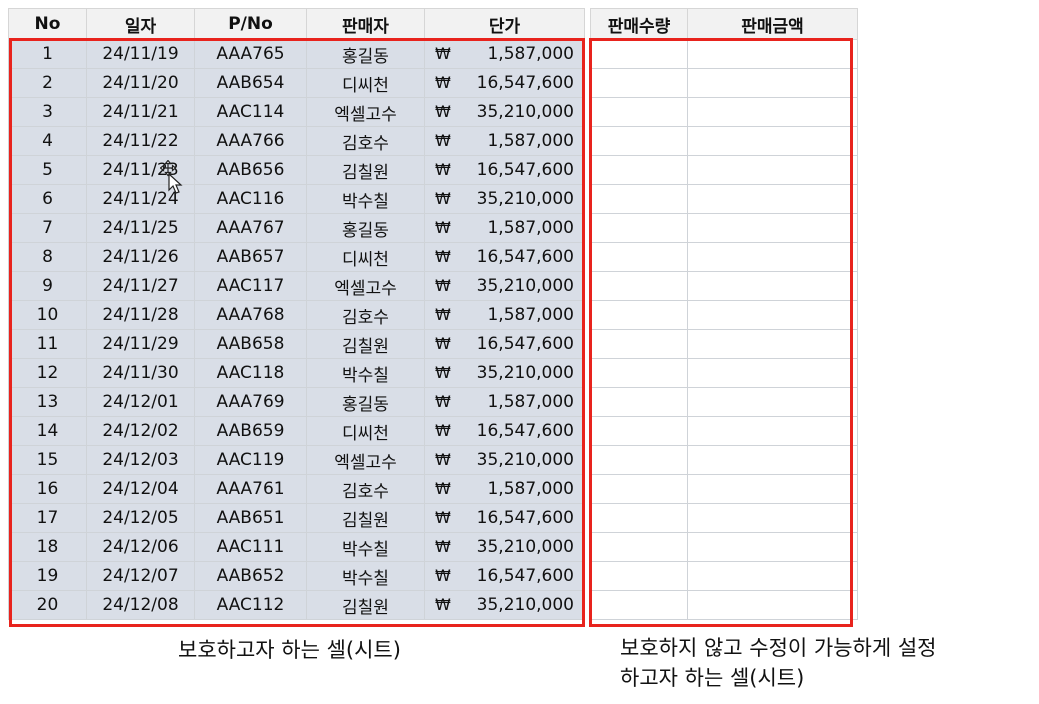 This screenshot has width=1039, height=704. What do you see at coordinates (47, 402) in the screenshot?
I see `cell-no: 13` at bounding box center [47, 402].